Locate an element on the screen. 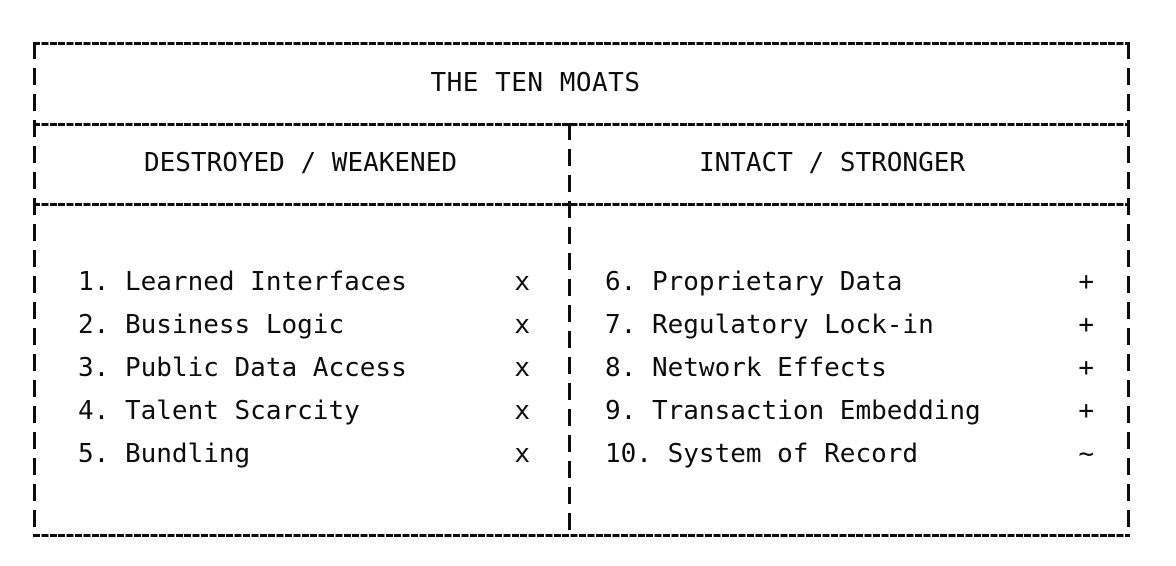 This screenshot has width=1176, height=566. moat-item-text: 1. Learned Interfaces is located at coordinates (242, 282).